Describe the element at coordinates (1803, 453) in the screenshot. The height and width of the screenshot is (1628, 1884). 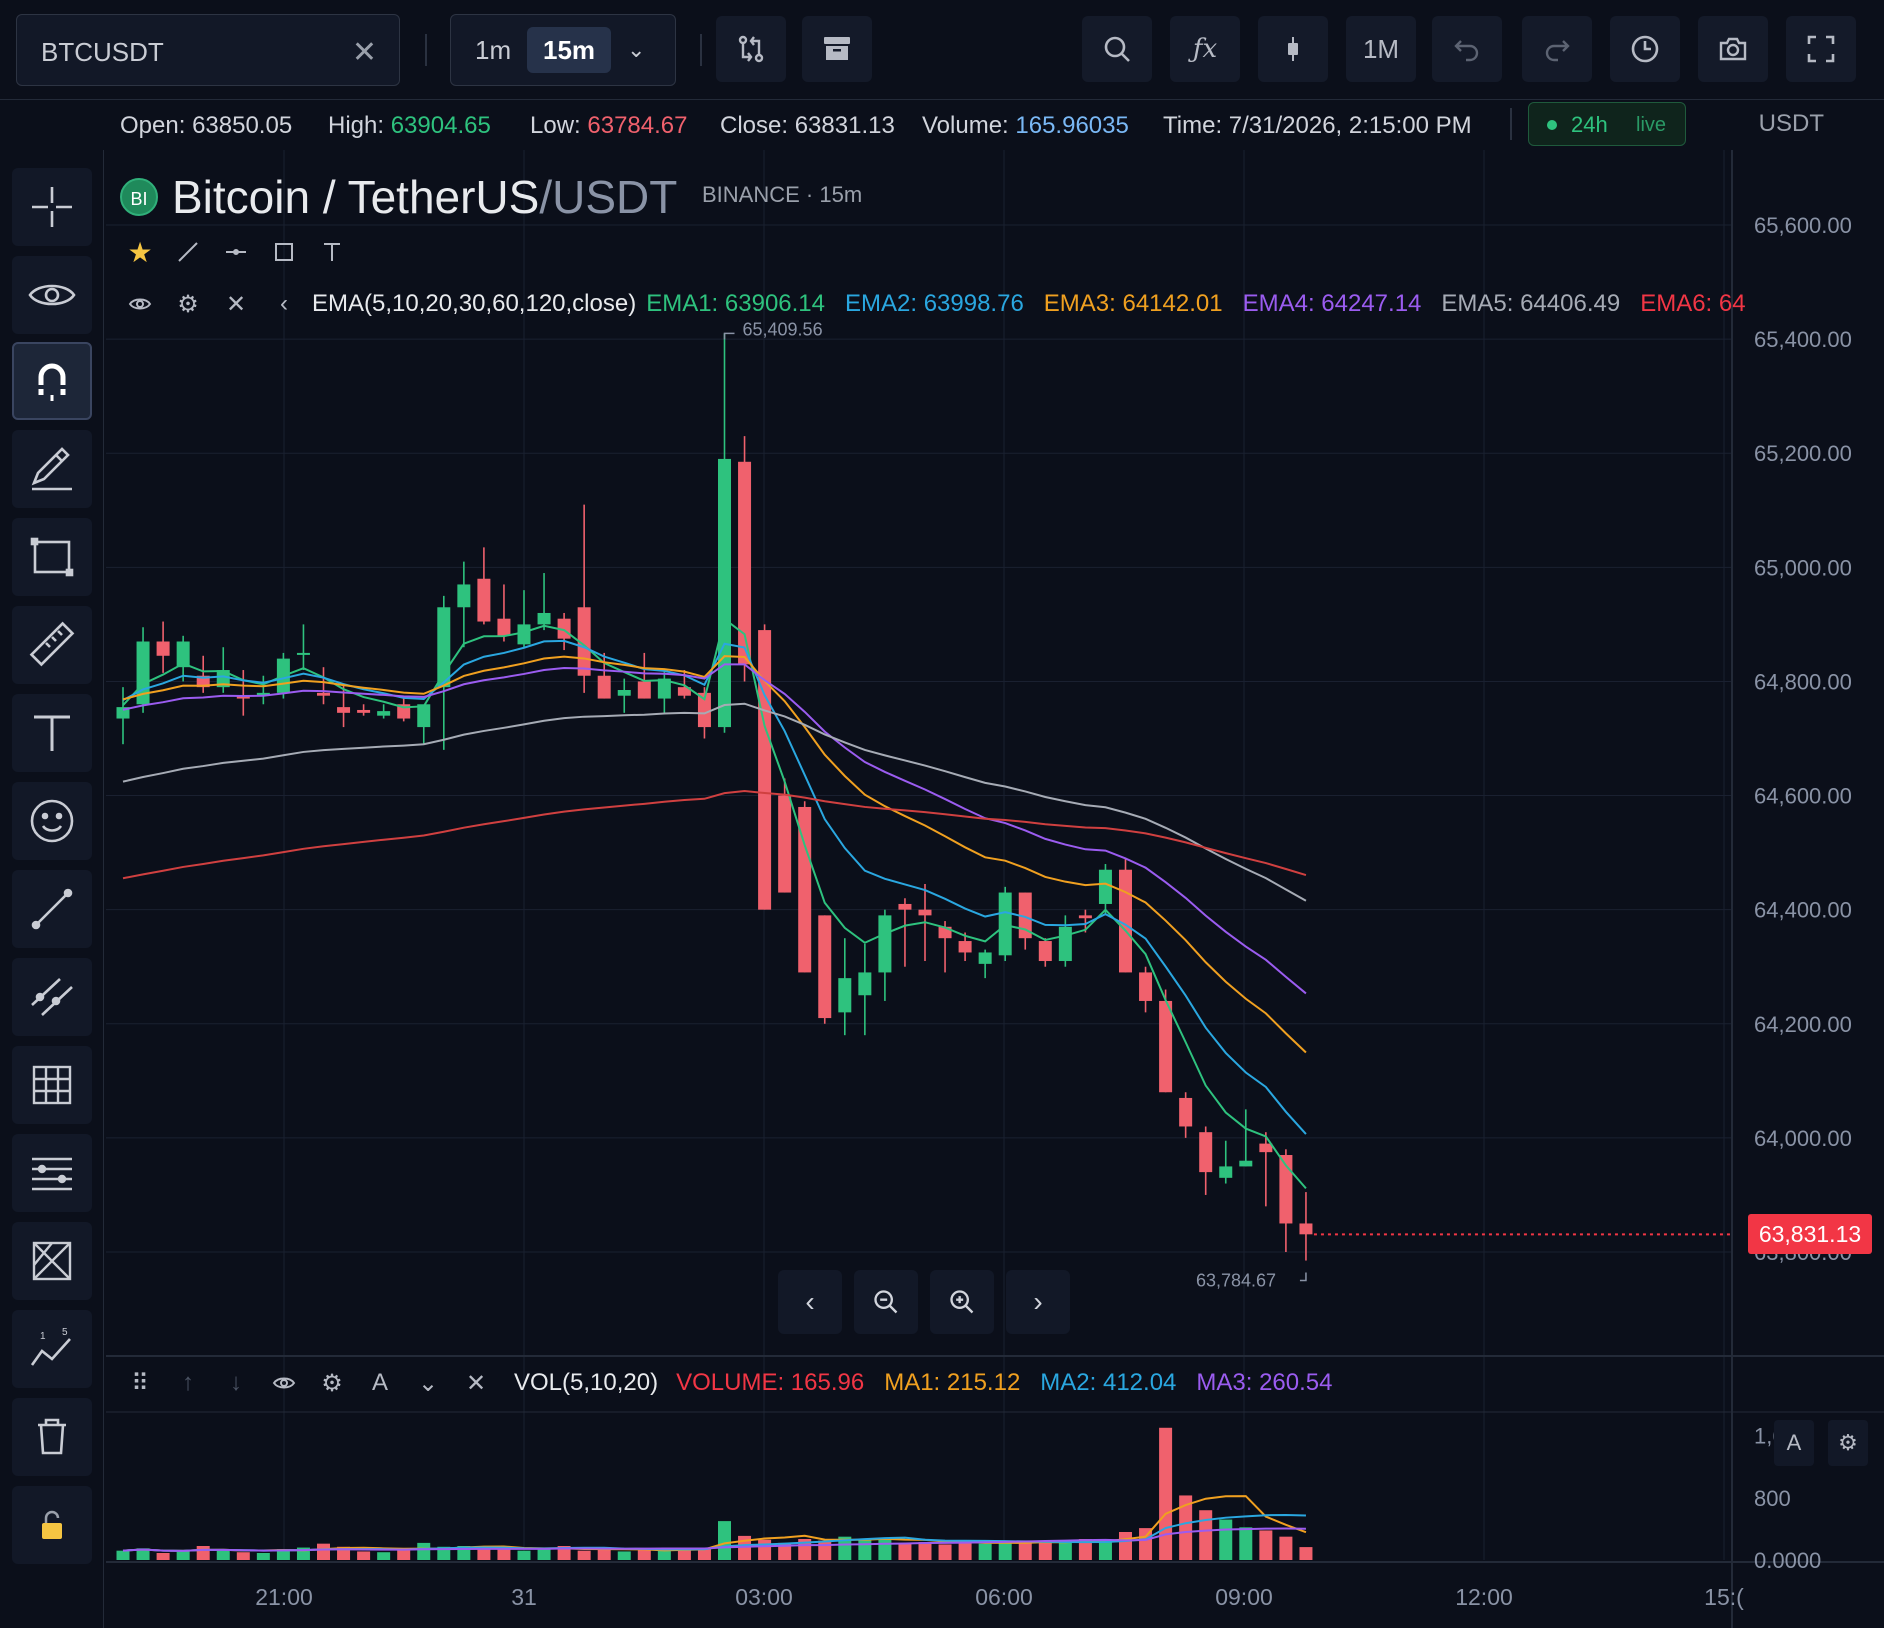
I see `price-axis-label: 65,200.00` at that location.